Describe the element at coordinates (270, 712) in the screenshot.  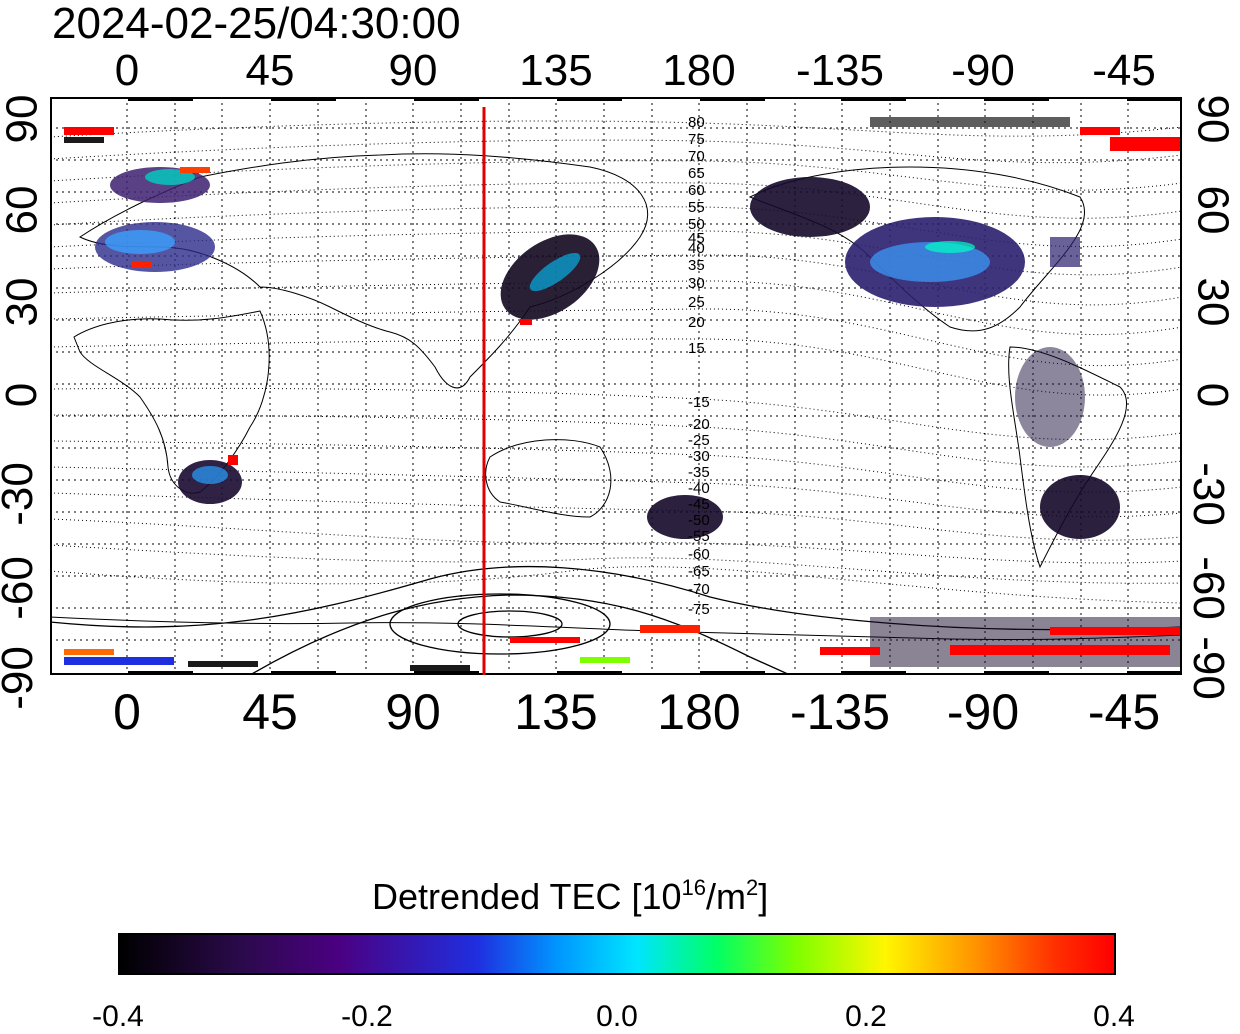
I see `lon-tick-bottom: 45` at that location.